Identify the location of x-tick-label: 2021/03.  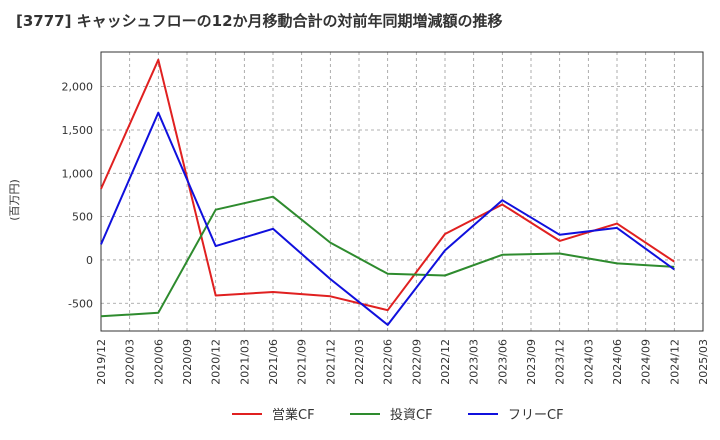
(244, 362).